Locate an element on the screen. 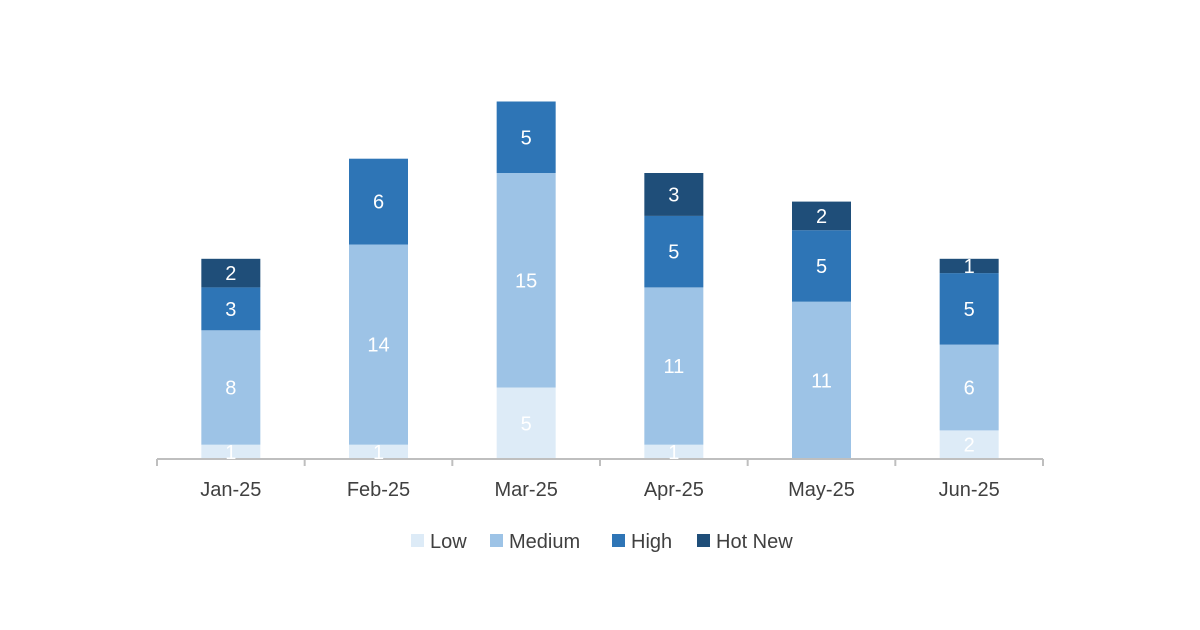  x-tick-label: Feb-25 is located at coordinates (378, 490).